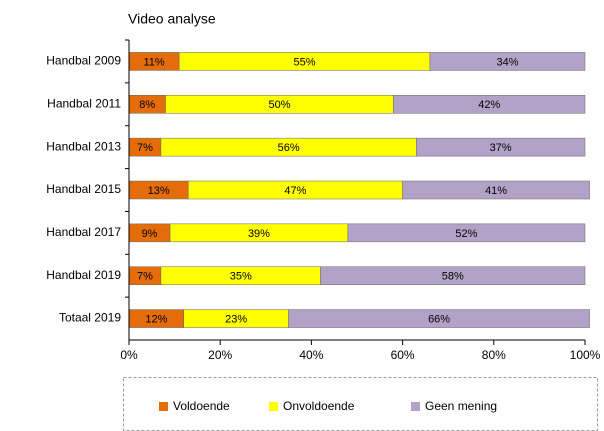 This screenshot has width=604, height=431. Describe the element at coordinates (289, 148) in the screenshot. I see `data-label: 56%` at that location.